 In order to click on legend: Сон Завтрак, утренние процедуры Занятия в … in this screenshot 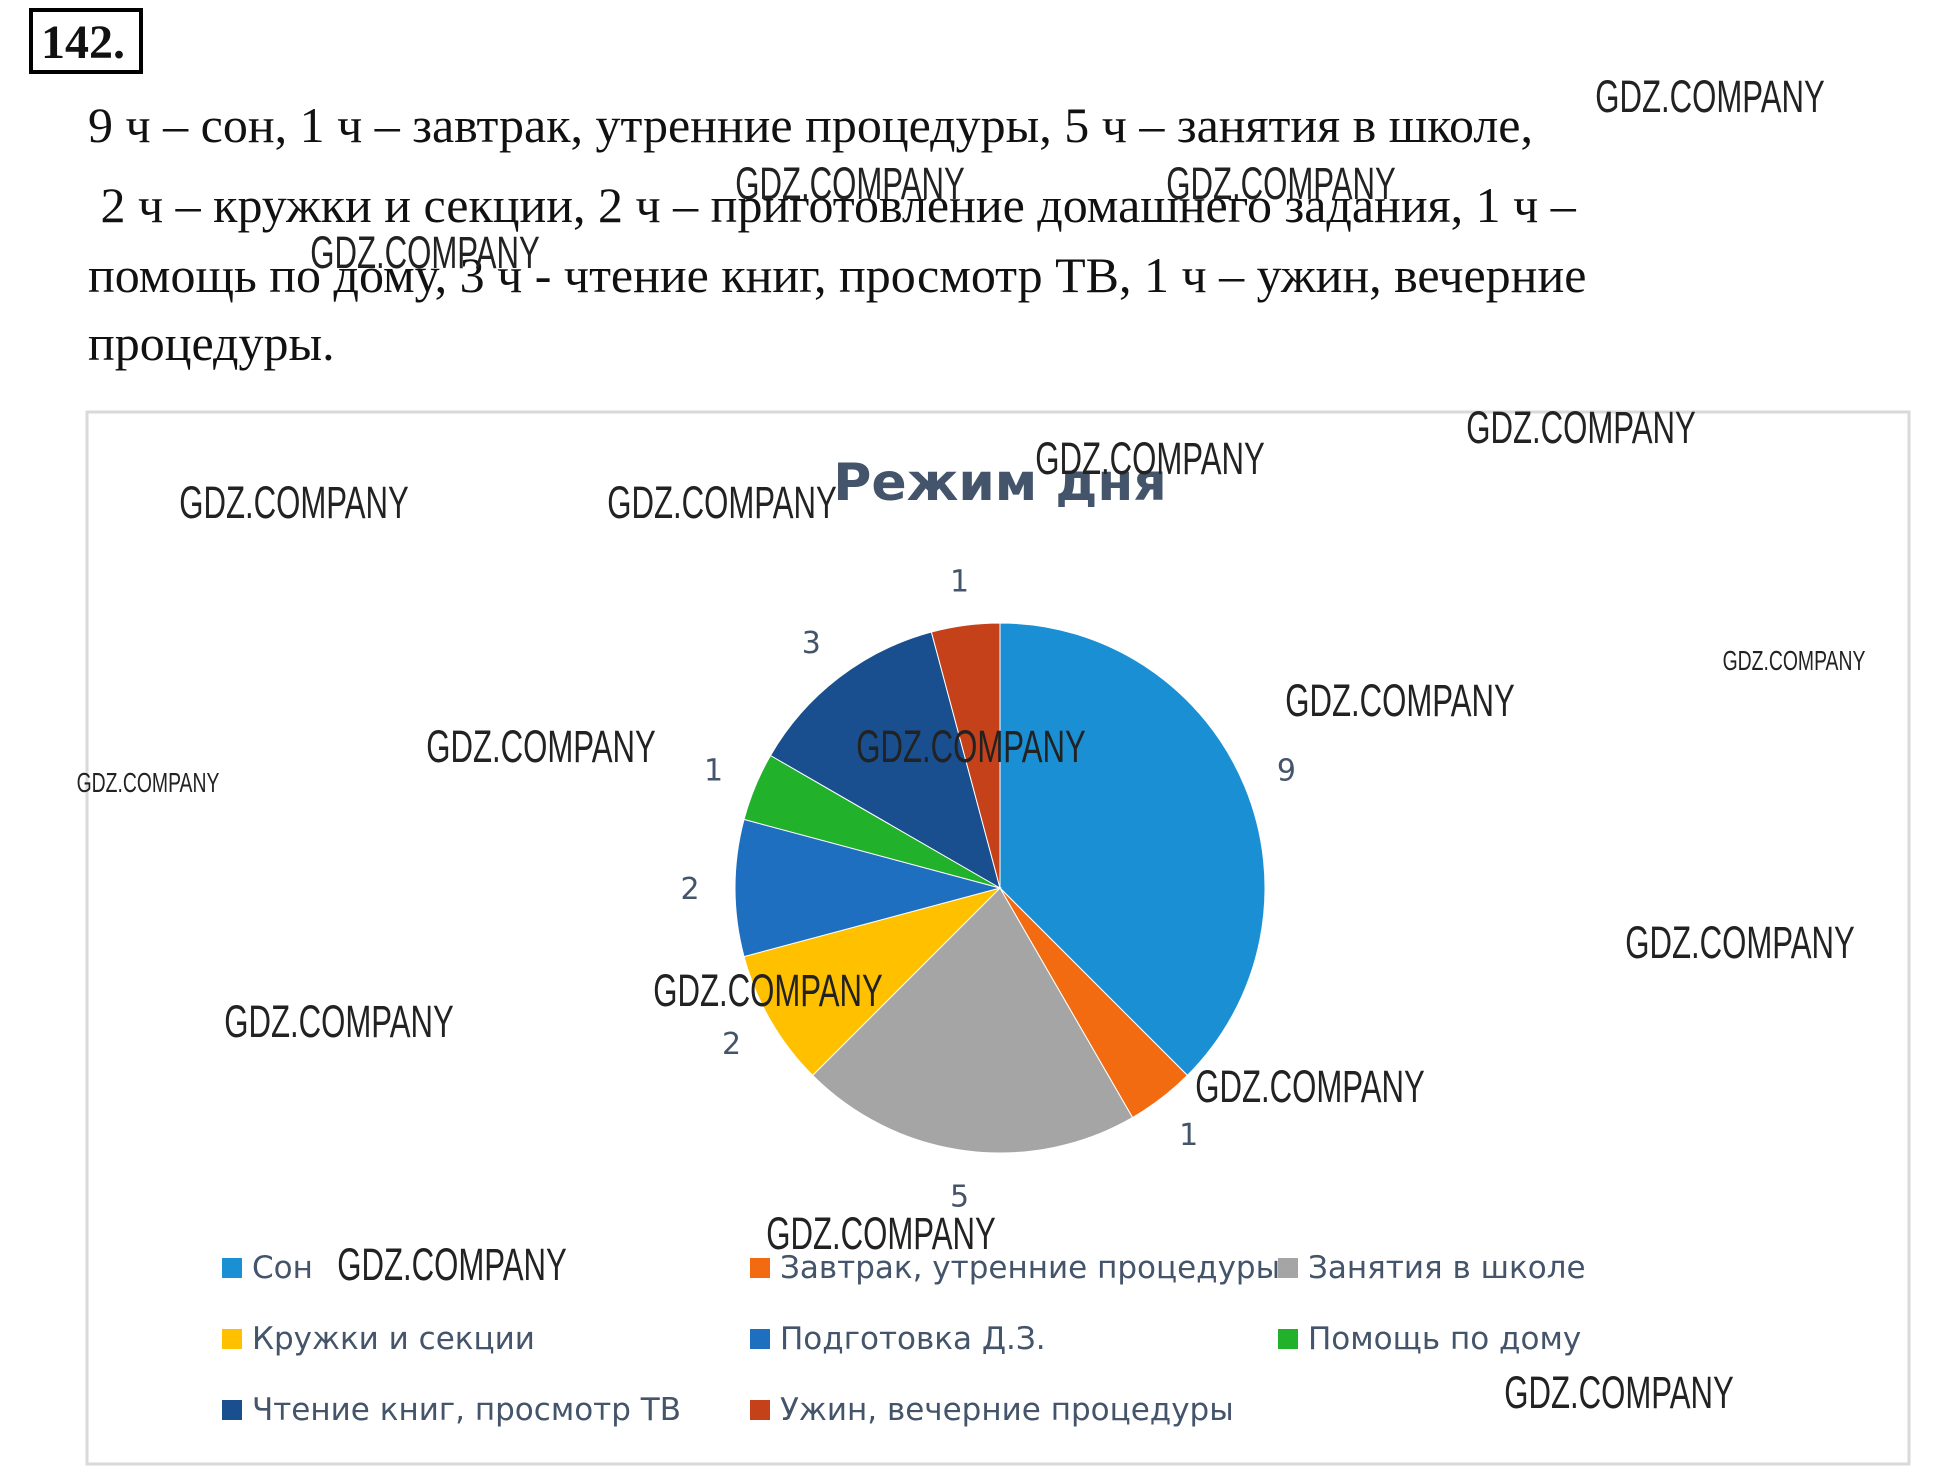, I will do `click(904, 1339)`.